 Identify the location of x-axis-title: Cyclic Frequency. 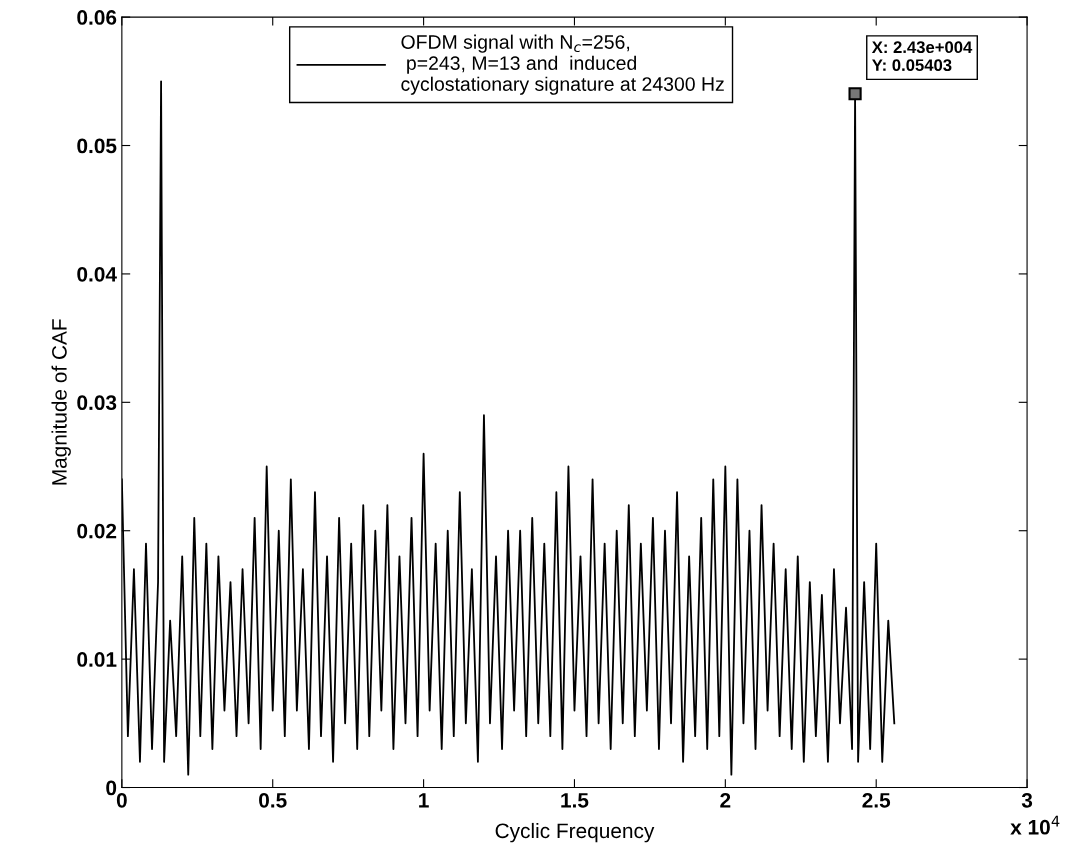
(575, 832).